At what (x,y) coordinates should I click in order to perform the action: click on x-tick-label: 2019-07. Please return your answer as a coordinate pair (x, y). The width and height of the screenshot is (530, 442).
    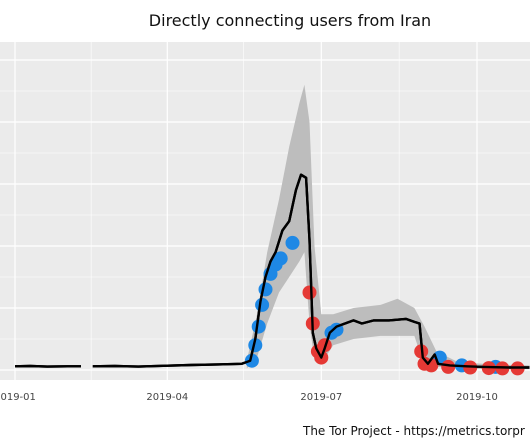
    Looking at the image, I should click on (321, 397).